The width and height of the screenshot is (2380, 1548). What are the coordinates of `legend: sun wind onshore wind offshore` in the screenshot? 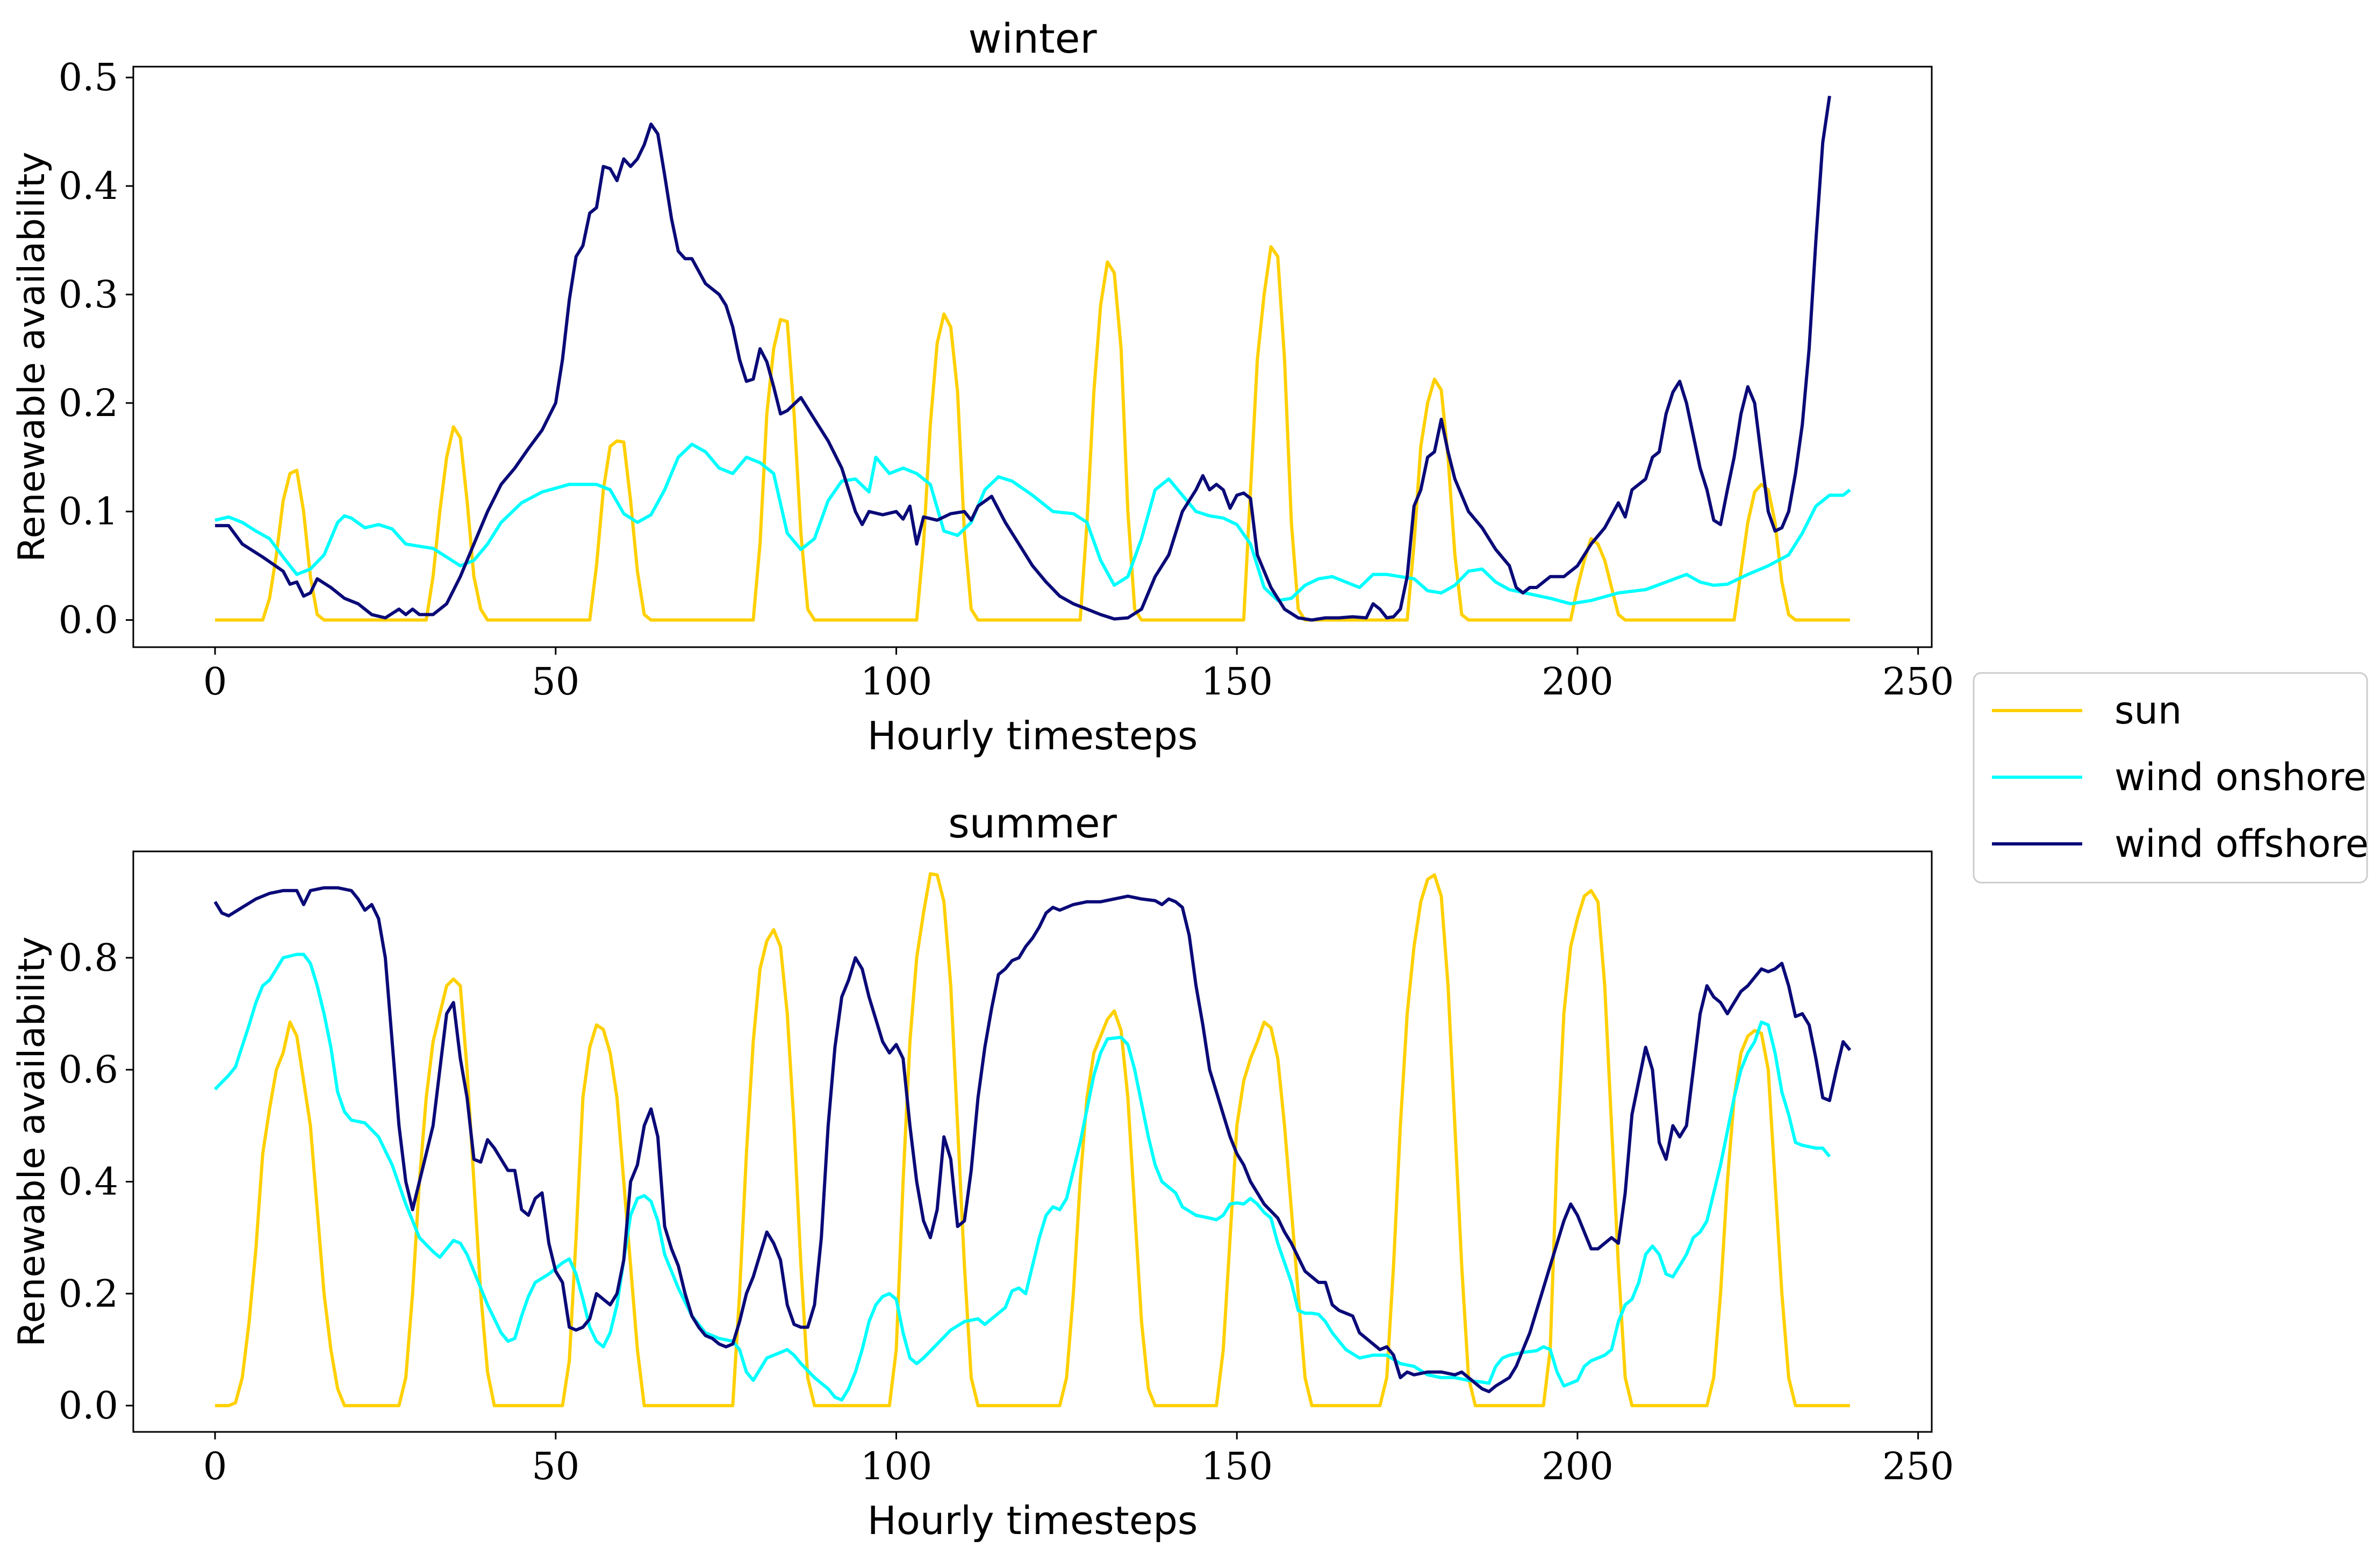 It's located at (2171, 778).